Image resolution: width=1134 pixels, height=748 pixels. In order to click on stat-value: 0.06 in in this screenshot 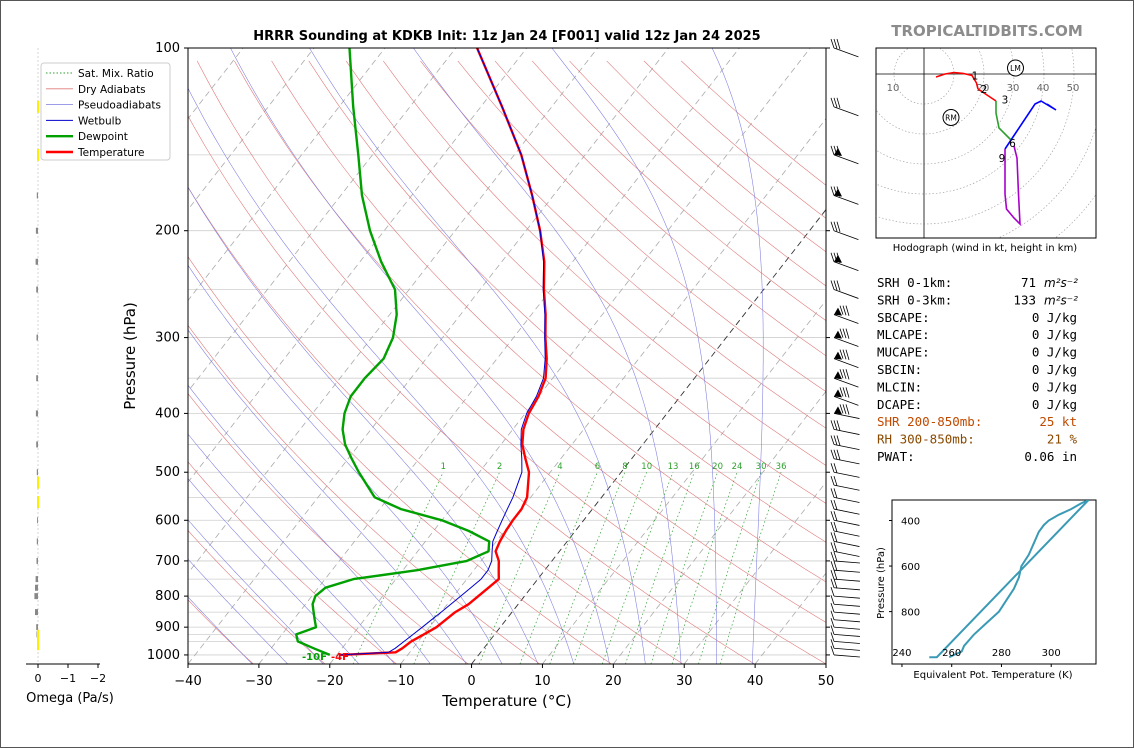, I will do `click(1050, 456)`.